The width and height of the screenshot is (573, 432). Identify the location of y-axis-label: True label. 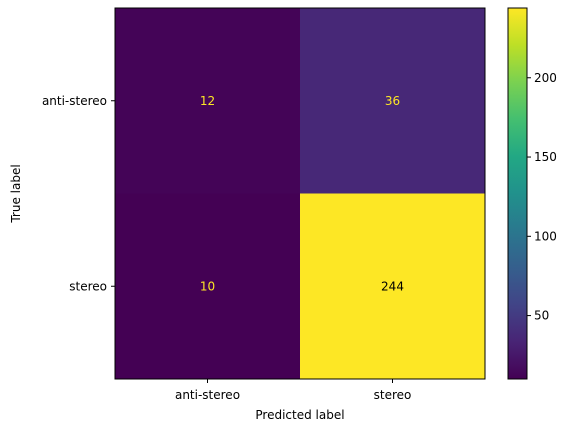
(16, 193).